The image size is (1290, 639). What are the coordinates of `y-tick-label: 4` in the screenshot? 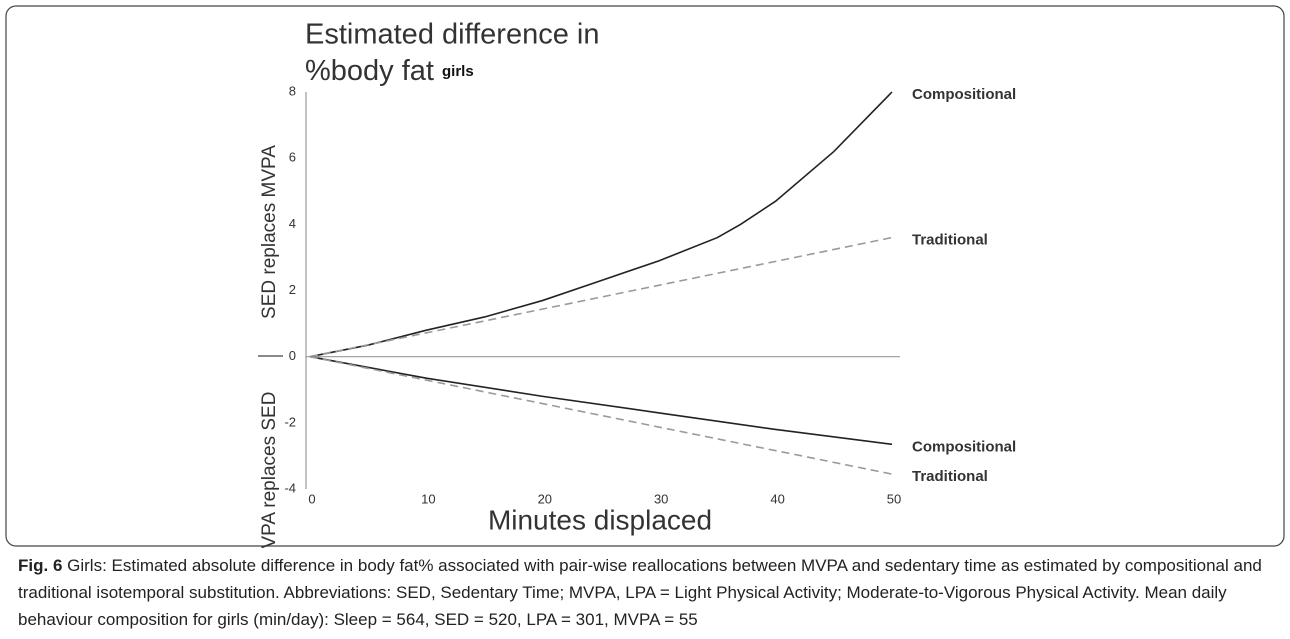 It's located at (292, 223).